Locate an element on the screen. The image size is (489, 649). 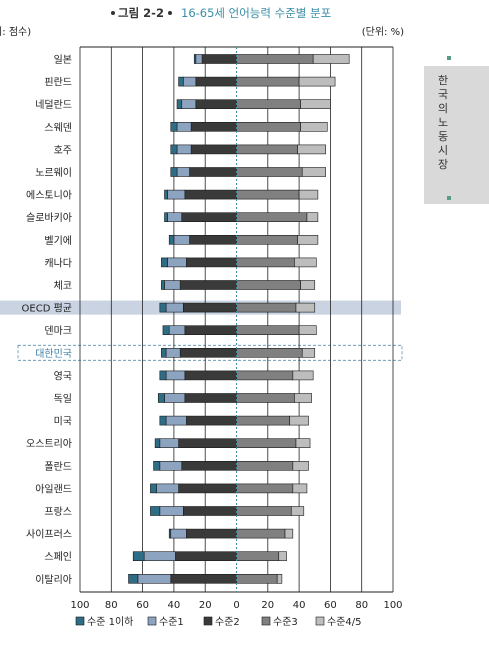
category-label: 호주 is located at coordinates (63, 150).